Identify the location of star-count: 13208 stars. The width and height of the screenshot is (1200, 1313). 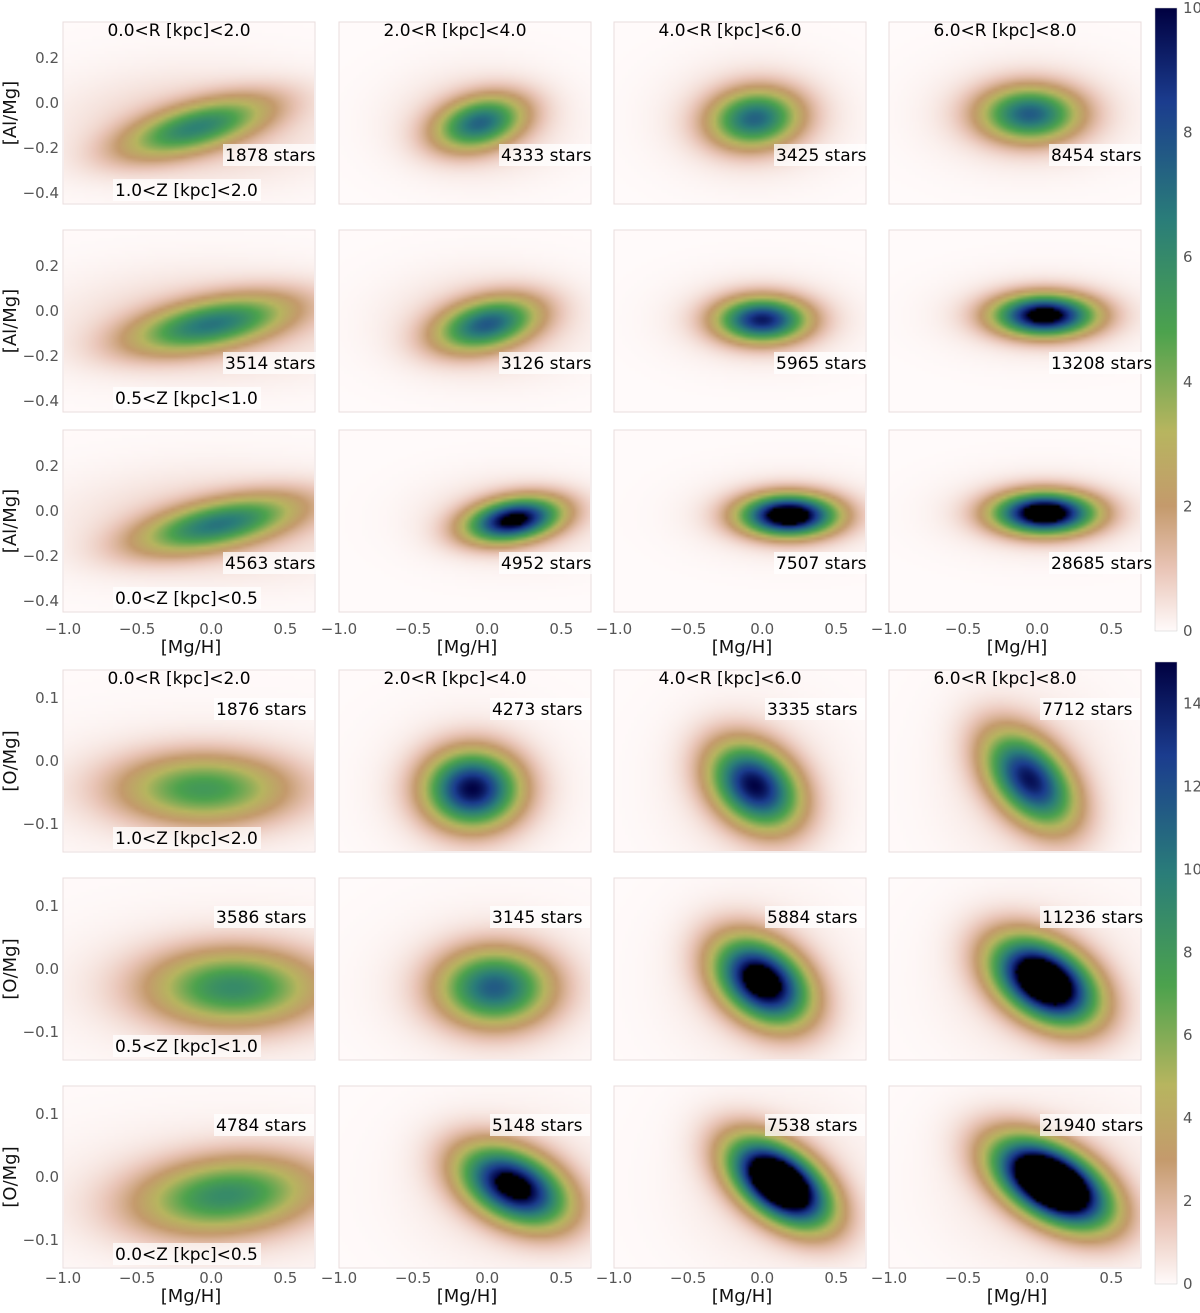
(1101, 364).